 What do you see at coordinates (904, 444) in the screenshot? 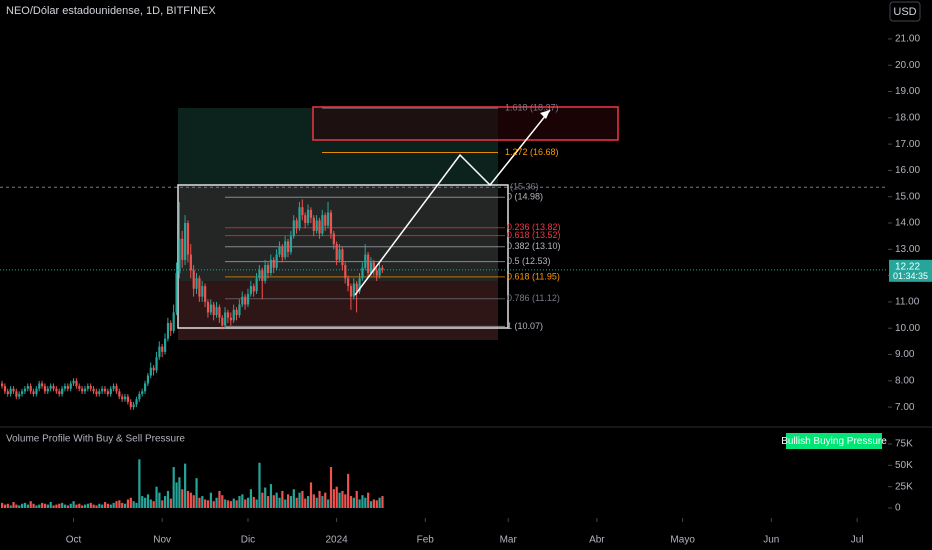
I see `volume-tick-label: 75K` at bounding box center [904, 444].